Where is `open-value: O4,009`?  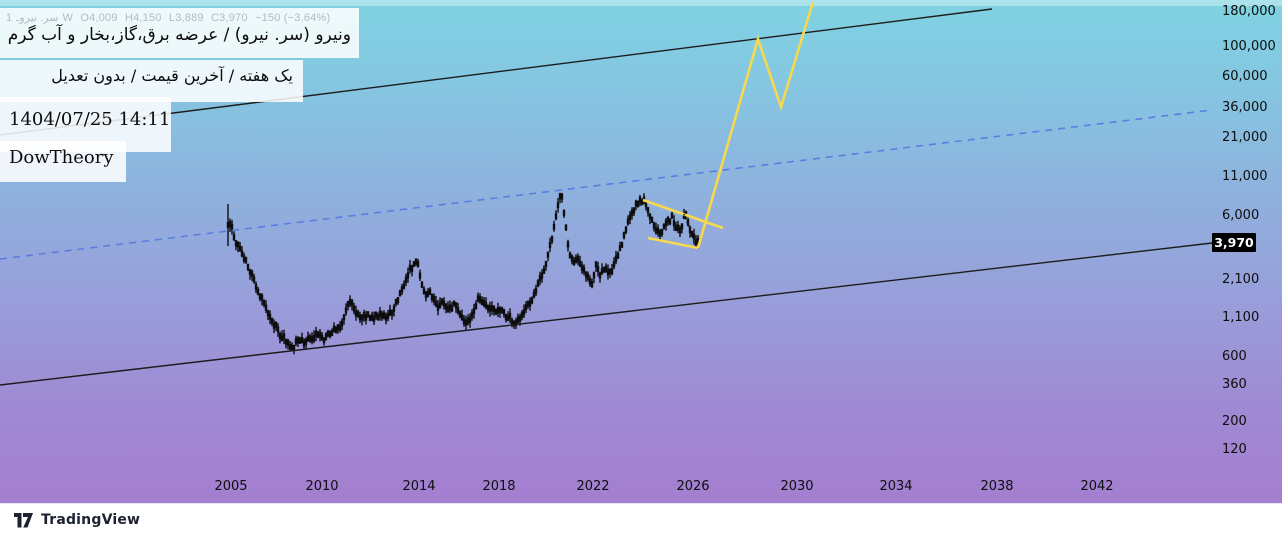 open-value: O4,009 is located at coordinates (99, 18).